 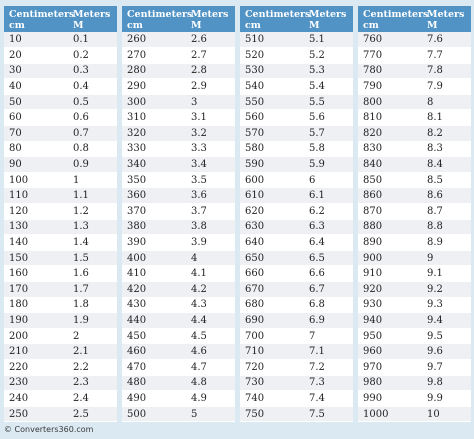 I want to click on meters-cell: 0.7, so click(x=92, y=133).